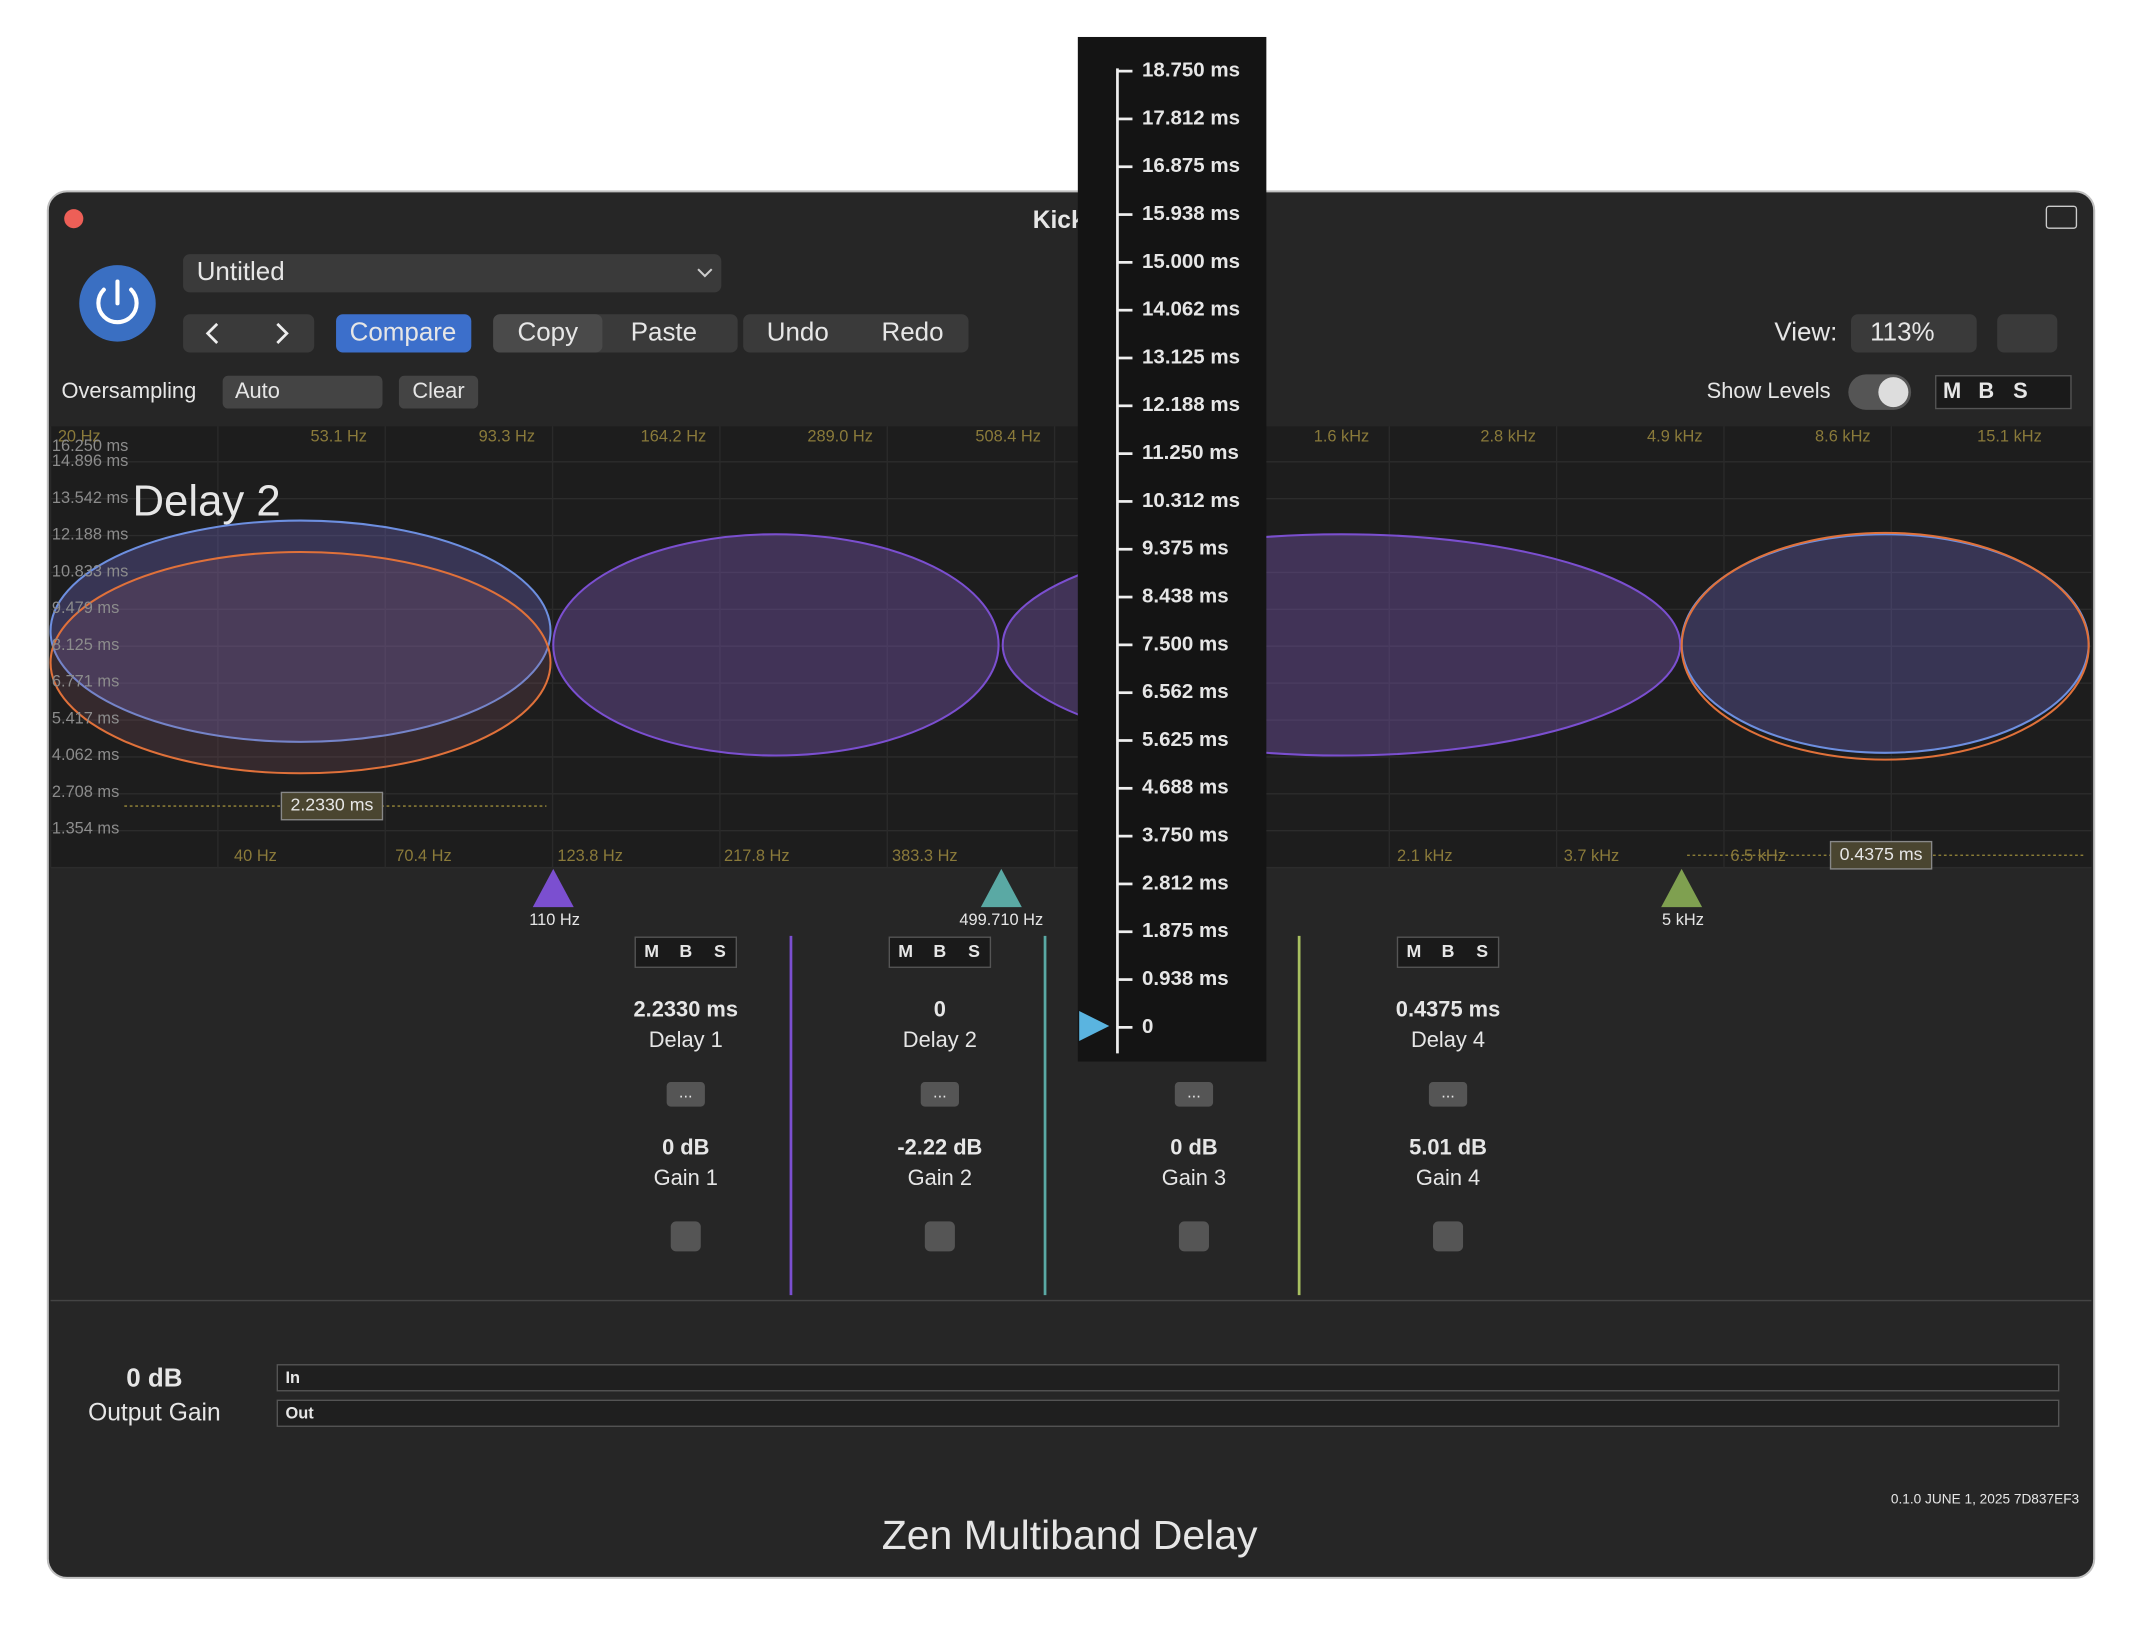  I want to click on popup-scale-label: 3.750 ms, so click(1185, 835).